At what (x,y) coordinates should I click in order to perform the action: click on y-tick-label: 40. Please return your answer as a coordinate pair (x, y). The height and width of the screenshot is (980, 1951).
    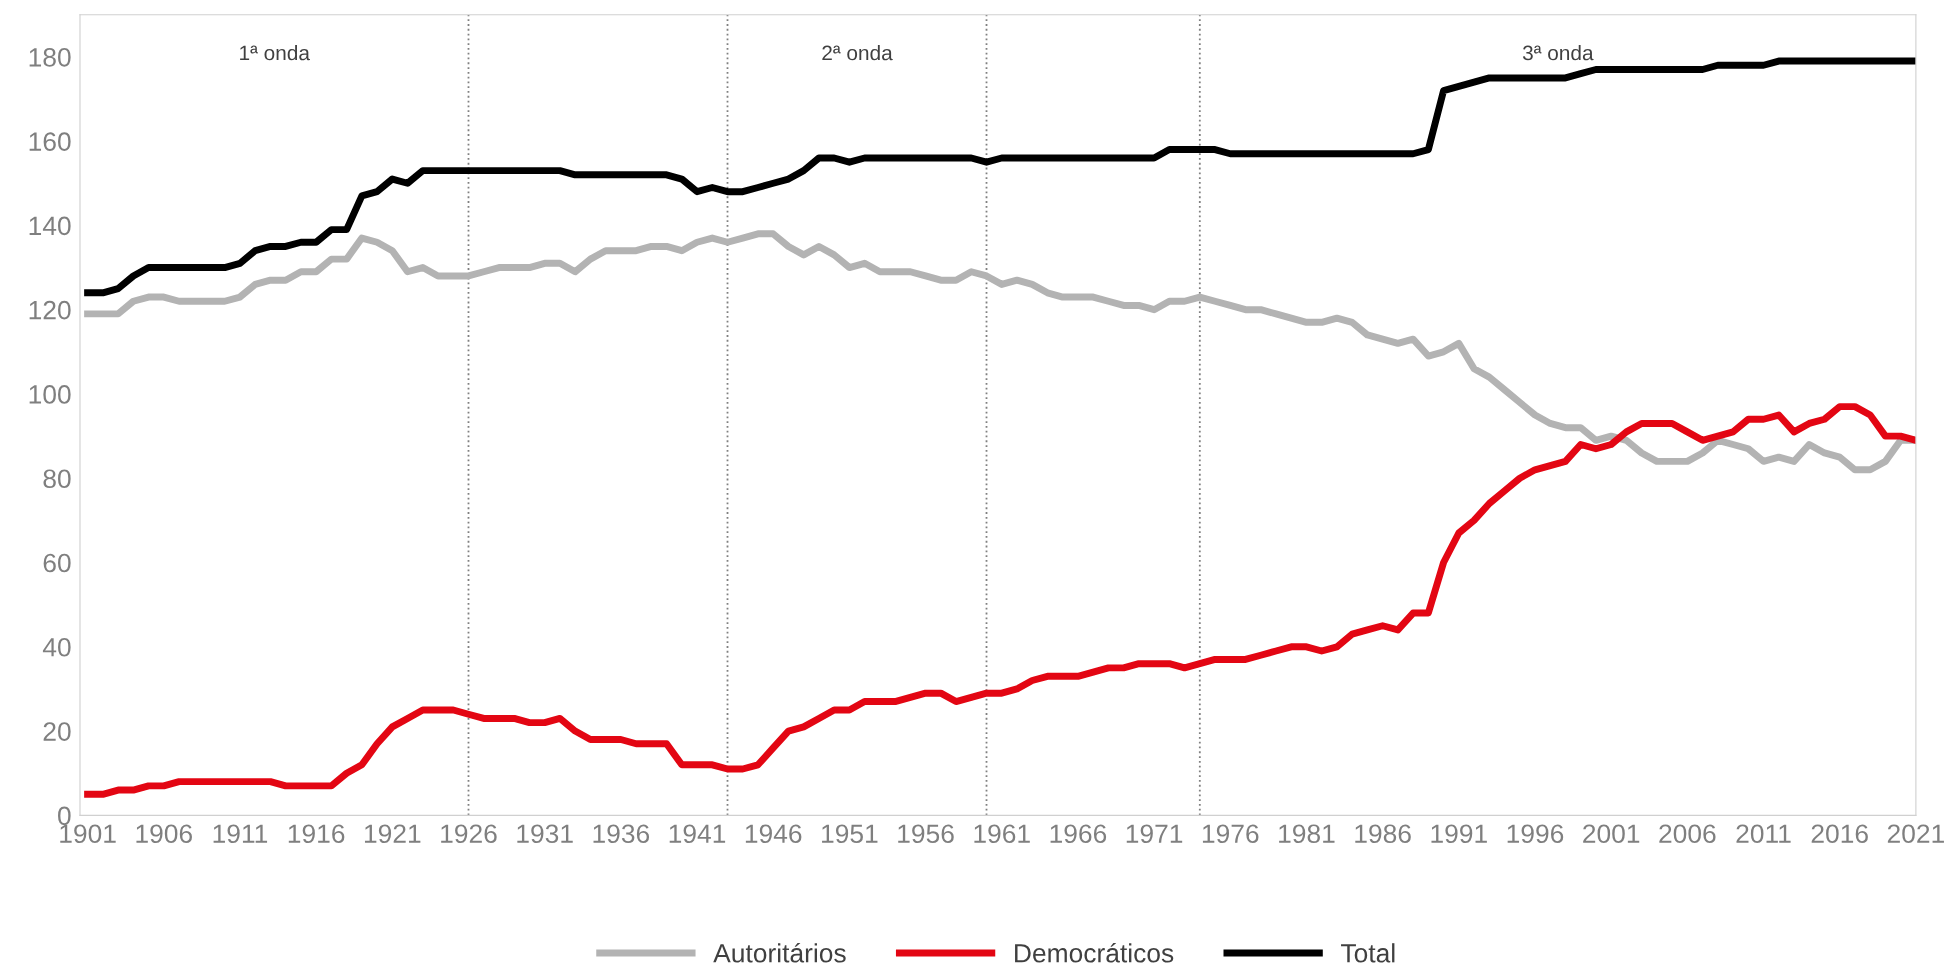
    Looking at the image, I should click on (56, 647).